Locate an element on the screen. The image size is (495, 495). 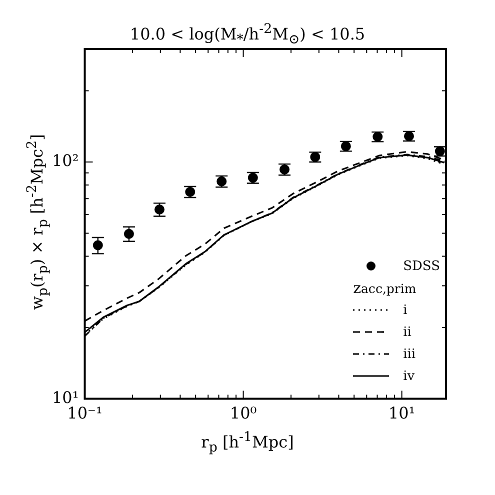
x-tick-label: 10¹ is located at coordinates (402, 413).